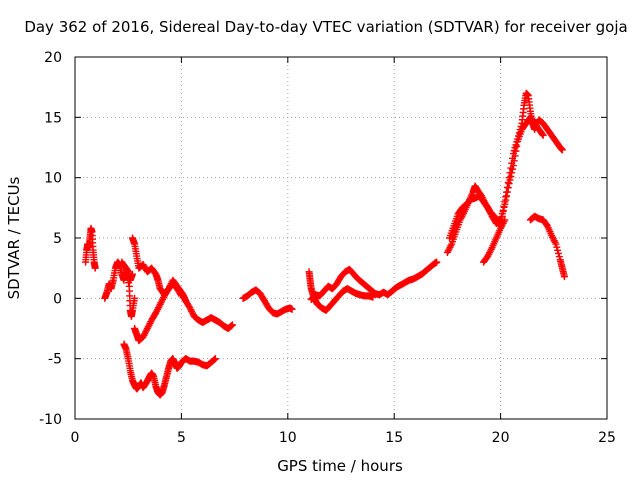  I want to click on x-tick-label: 25, so click(607, 438).